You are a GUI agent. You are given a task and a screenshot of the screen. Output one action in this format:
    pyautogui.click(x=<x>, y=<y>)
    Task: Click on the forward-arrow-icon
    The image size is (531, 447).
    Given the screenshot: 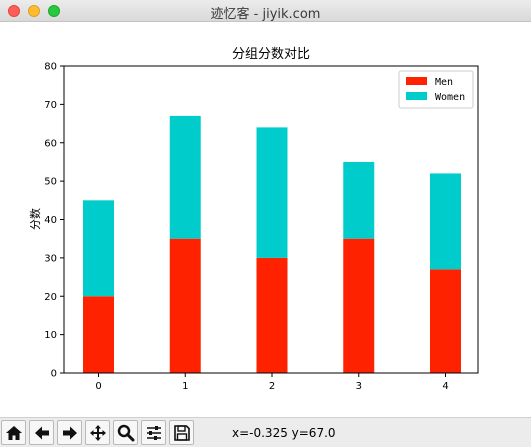 What is the action you would take?
    pyautogui.click(x=69, y=432)
    